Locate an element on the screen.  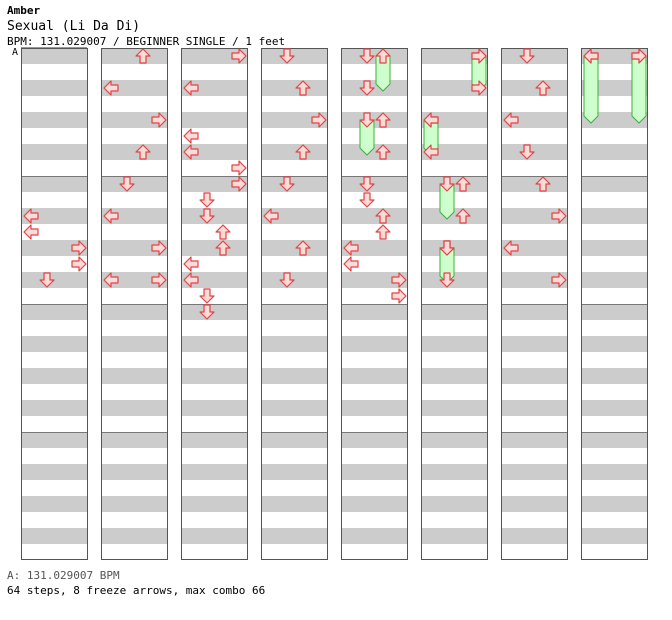
song-title: Sexual (Li Da Di) is located at coordinates (74, 26).